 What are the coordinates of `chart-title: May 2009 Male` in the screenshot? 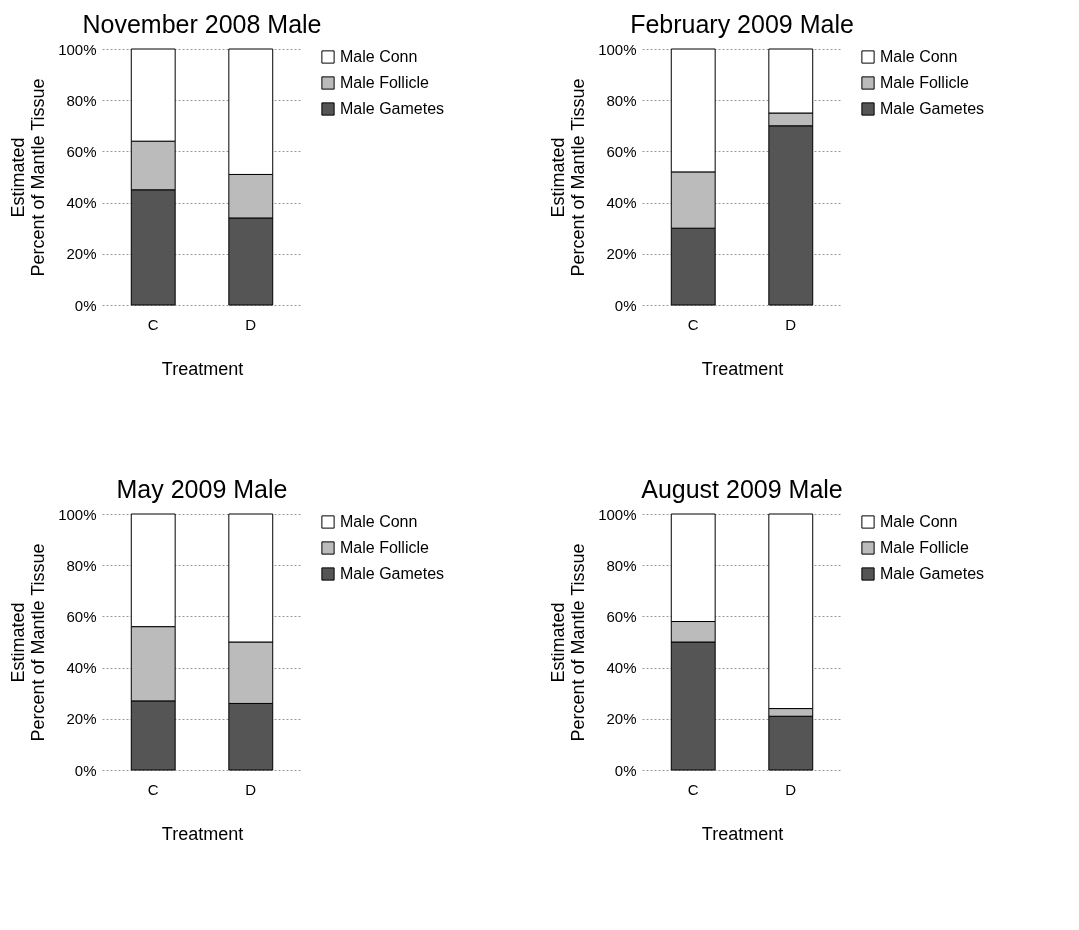 It's located at (202, 489).